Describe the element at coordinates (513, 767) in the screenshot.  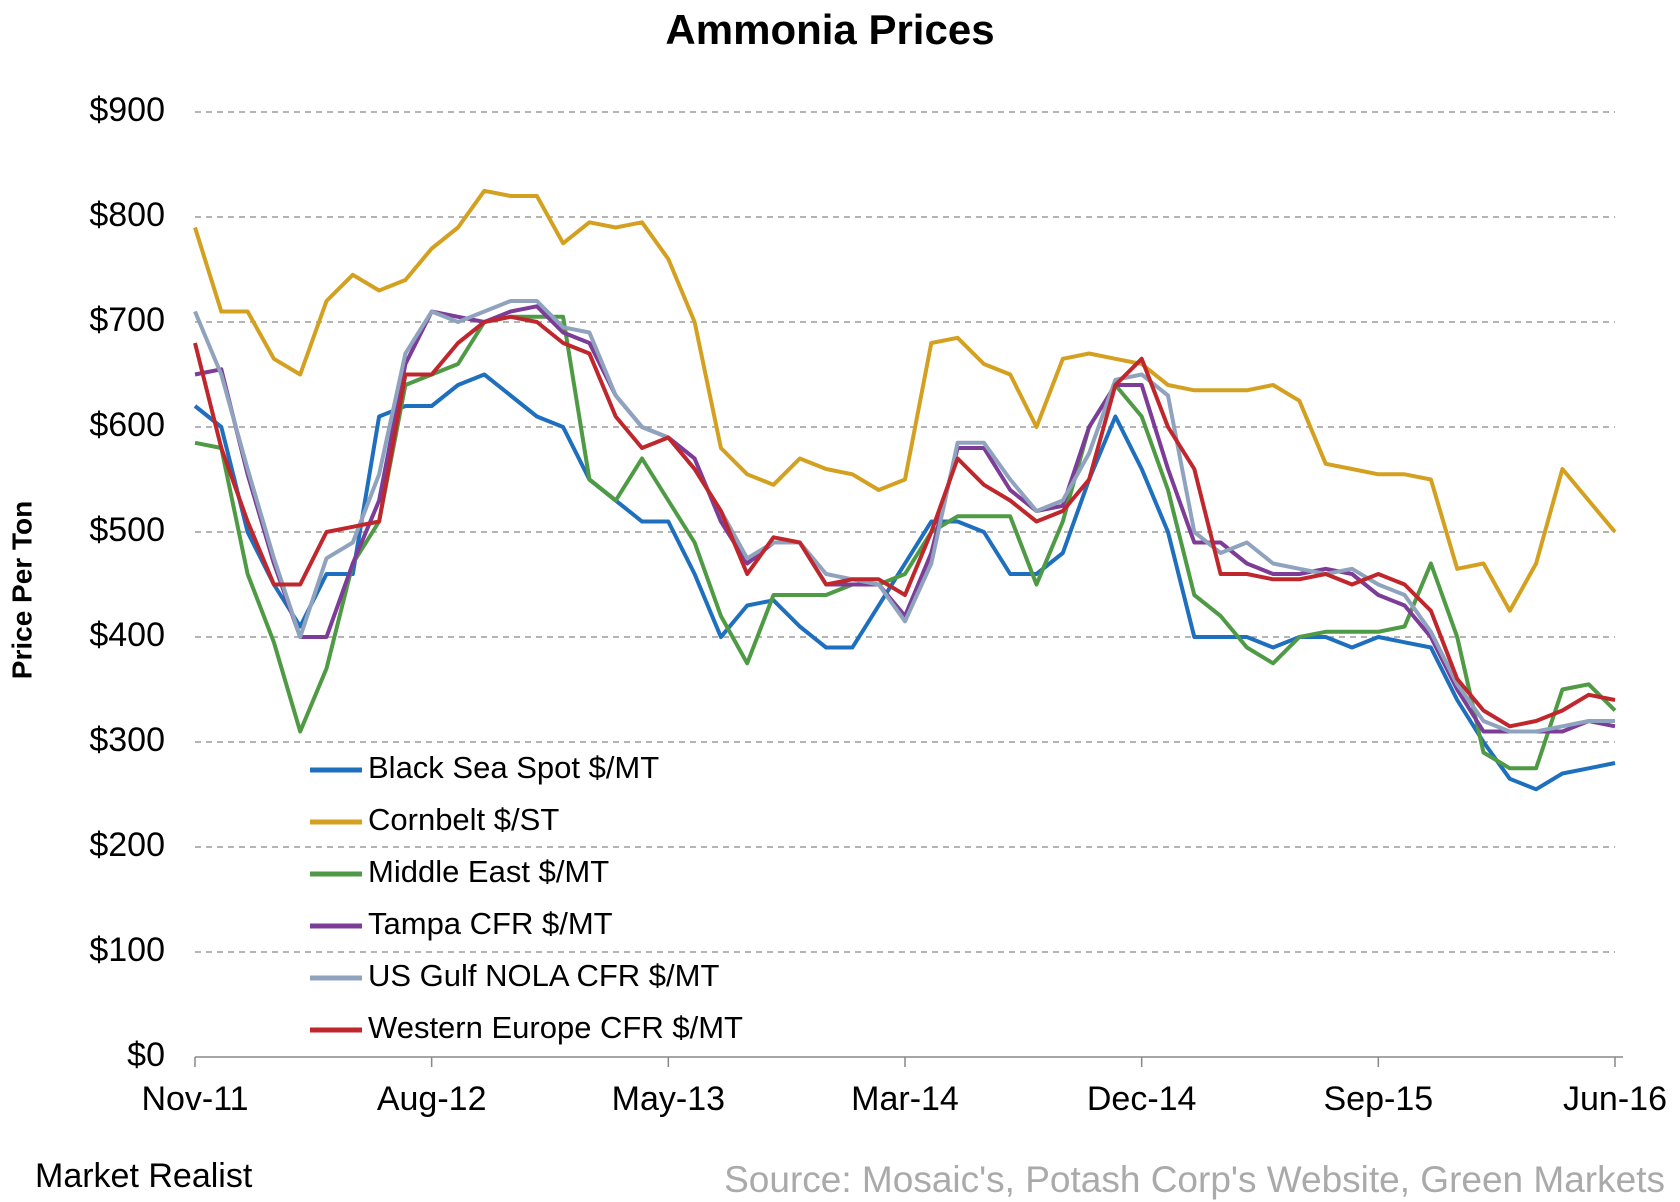
I see `legend-label: Black Sea Spot $/MT` at that location.